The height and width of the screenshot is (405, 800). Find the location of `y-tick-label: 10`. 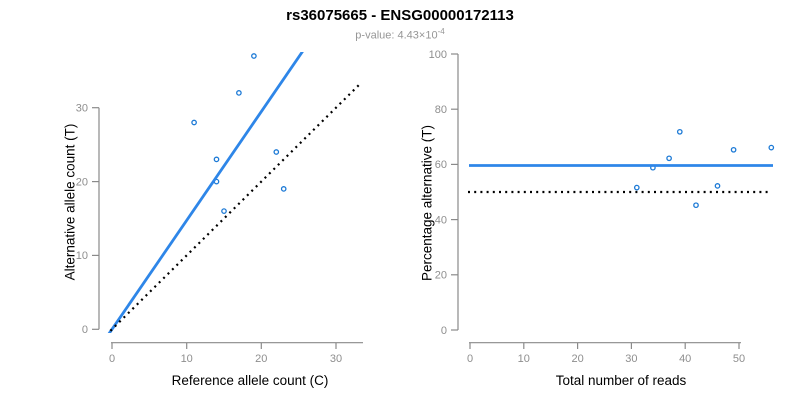

y-tick-label: 10 is located at coordinates (82, 256).